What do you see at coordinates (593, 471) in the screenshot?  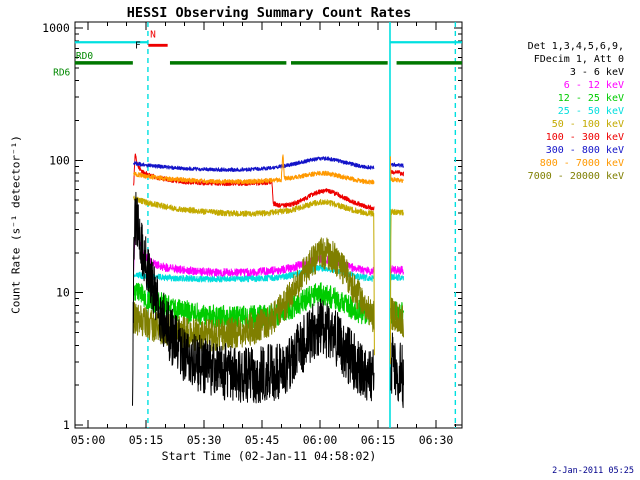 I see `timestamp: 2-Jan-2011 05:25` at bounding box center [593, 471].